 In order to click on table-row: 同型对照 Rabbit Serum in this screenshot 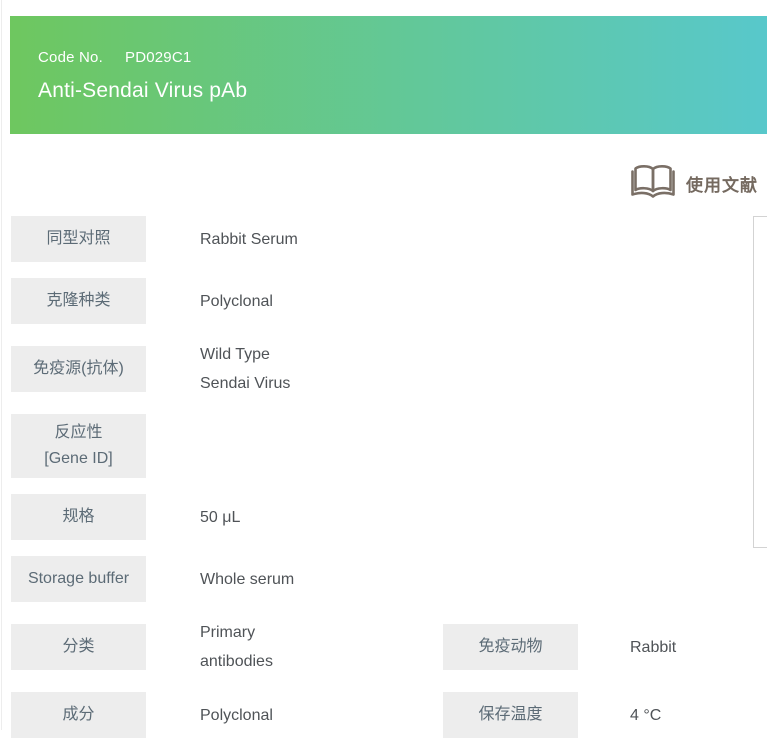, I will do `click(384, 239)`.